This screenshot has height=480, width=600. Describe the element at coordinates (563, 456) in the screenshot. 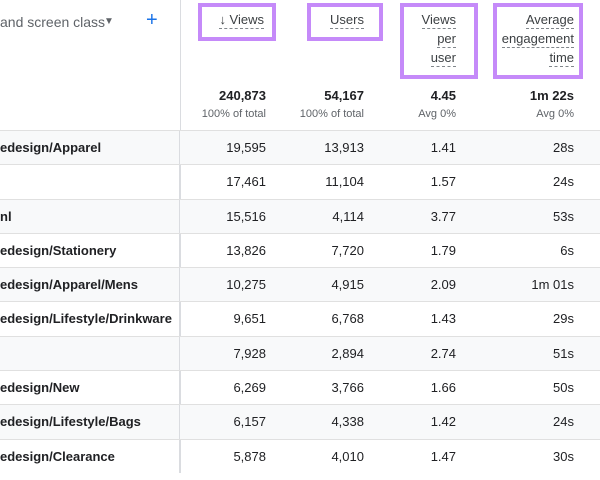

I see `row-engagement-time: 30s` at that location.